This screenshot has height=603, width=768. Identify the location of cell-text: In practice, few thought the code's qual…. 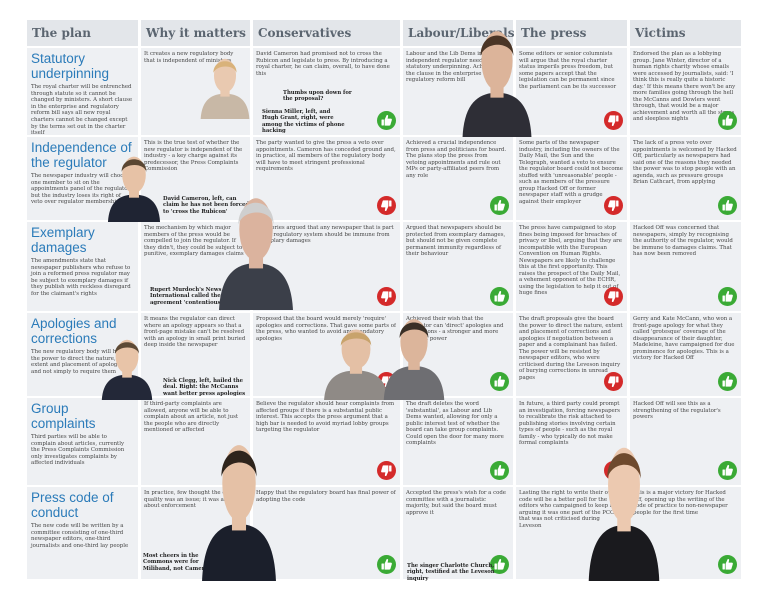
(192, 499).